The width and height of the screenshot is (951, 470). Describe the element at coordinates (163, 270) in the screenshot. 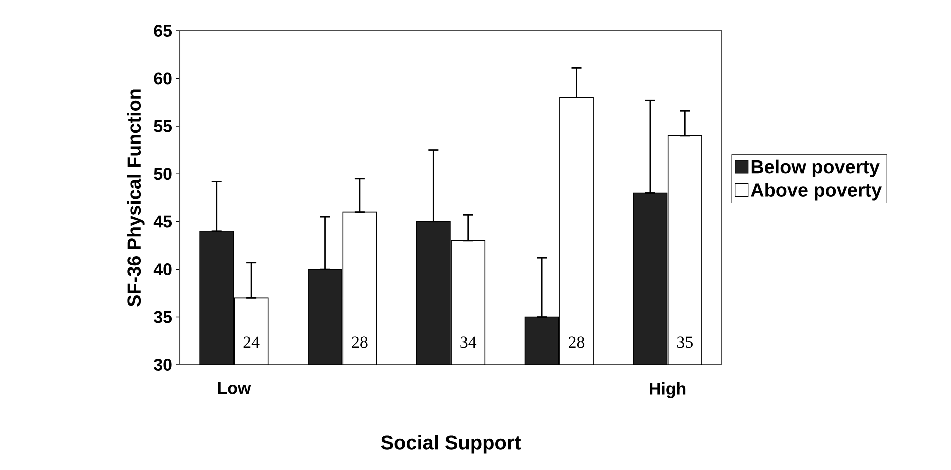

I see `y-tick-label: 40` at that location.